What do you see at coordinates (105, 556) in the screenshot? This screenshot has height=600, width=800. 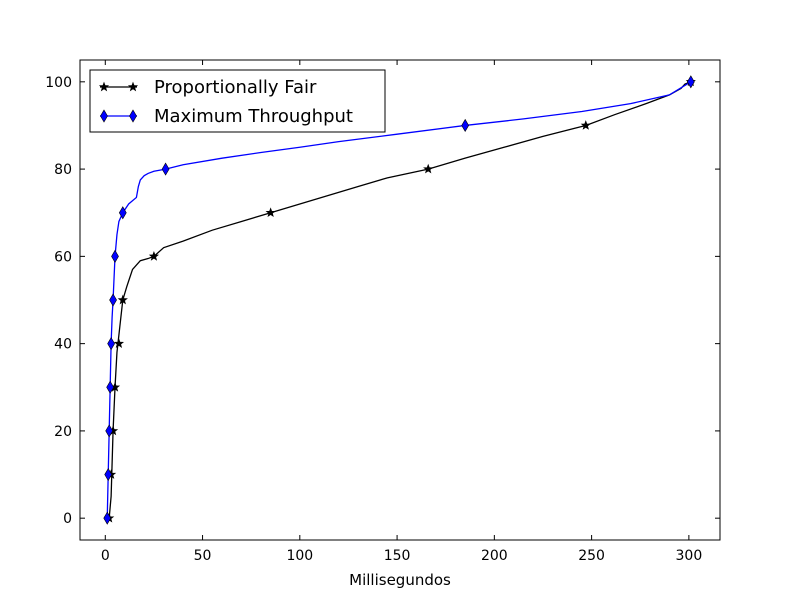 I see `x-tick-label: 0` at bounding box center [105, 556].